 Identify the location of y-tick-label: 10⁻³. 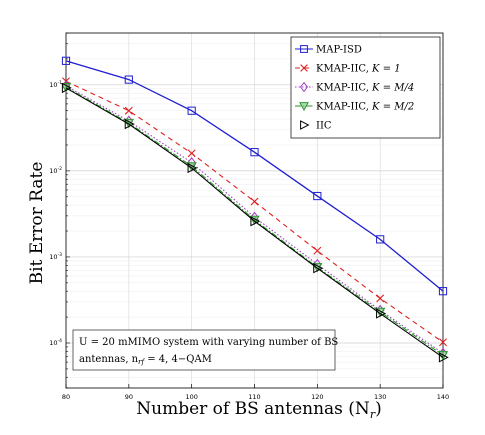
(55, 256).